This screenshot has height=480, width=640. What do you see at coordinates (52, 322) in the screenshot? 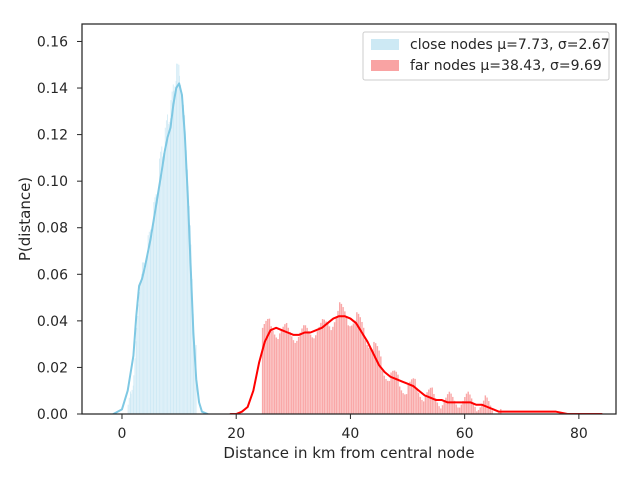
I see `y-tick-label: 0.04` at bounding box center [52, 322].